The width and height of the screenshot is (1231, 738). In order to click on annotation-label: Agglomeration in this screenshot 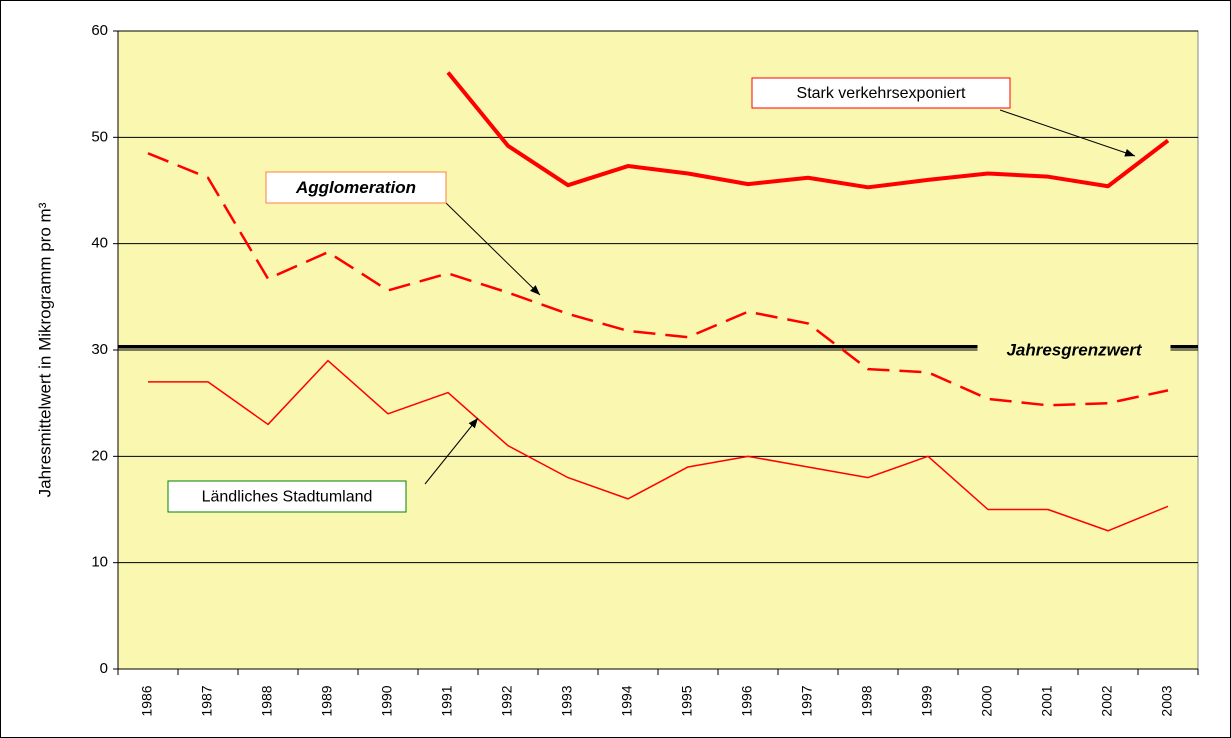, I will do `click(355, 187)`.